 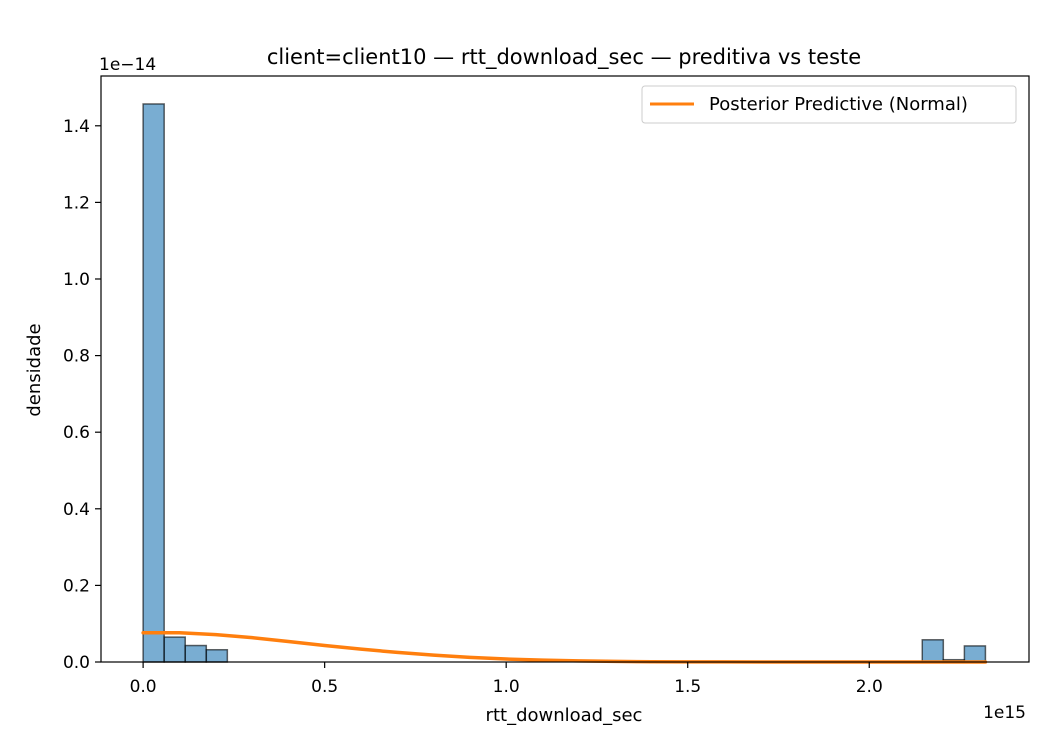 What do you see at coordinates (143, 687) in the screenshot?
I see `x-tick-label-0: 0.0` at bounding box center [143, 687].